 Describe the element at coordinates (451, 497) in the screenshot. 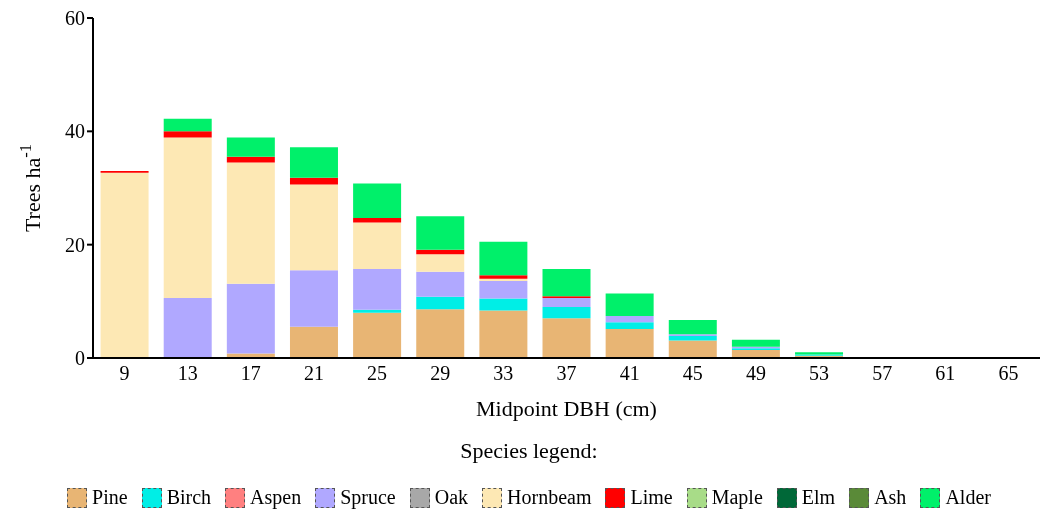

I see `legend-label: Oak` at that location.